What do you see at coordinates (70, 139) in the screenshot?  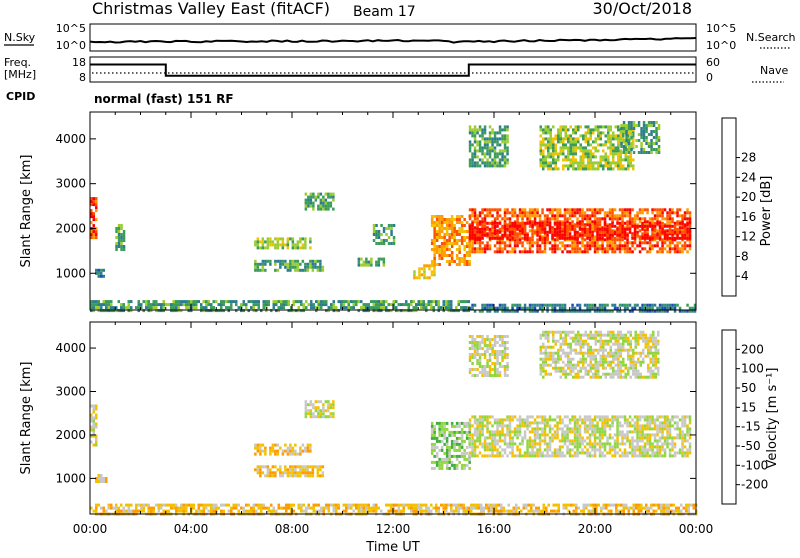 I see `y-tick-label: 4000` at bounding box center [70, 139].